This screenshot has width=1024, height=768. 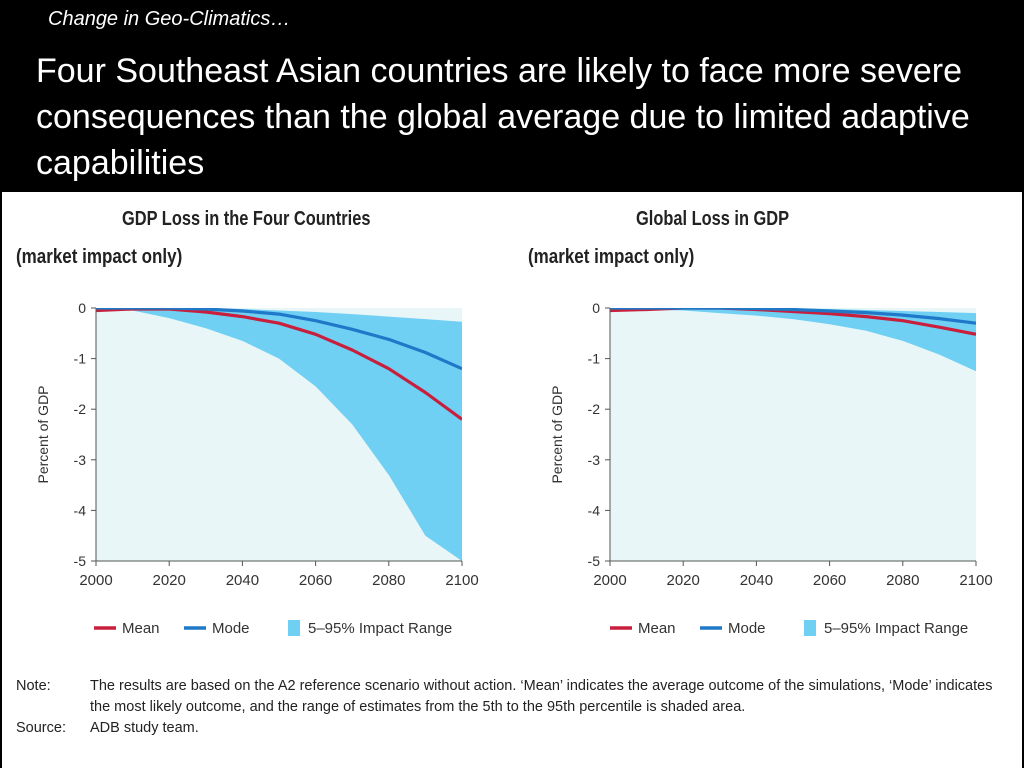 What do you see at coordinates (793, 434) in the screenshot?
I see `plot-area` at bounding box center [793, 434].